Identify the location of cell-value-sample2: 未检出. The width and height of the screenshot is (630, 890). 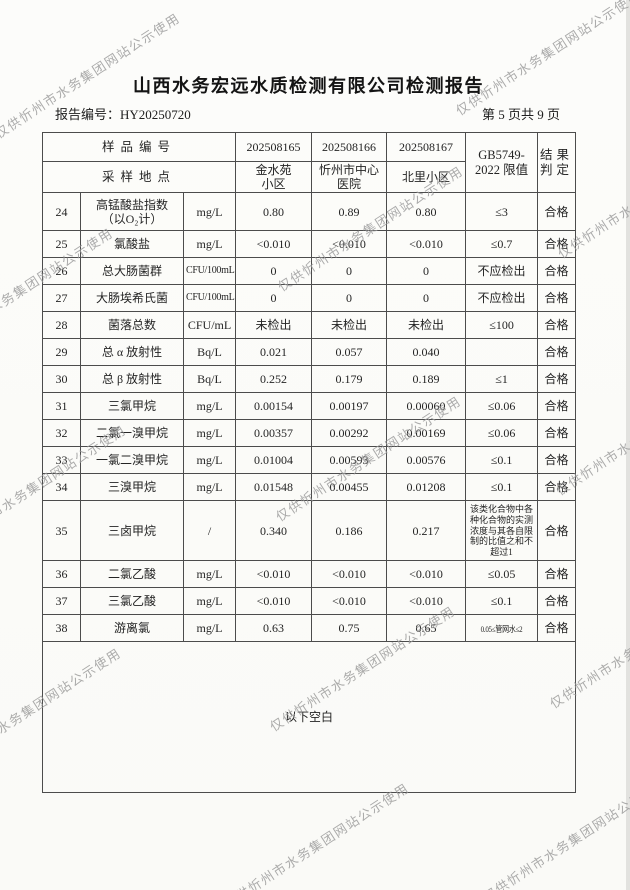
(349, 325).